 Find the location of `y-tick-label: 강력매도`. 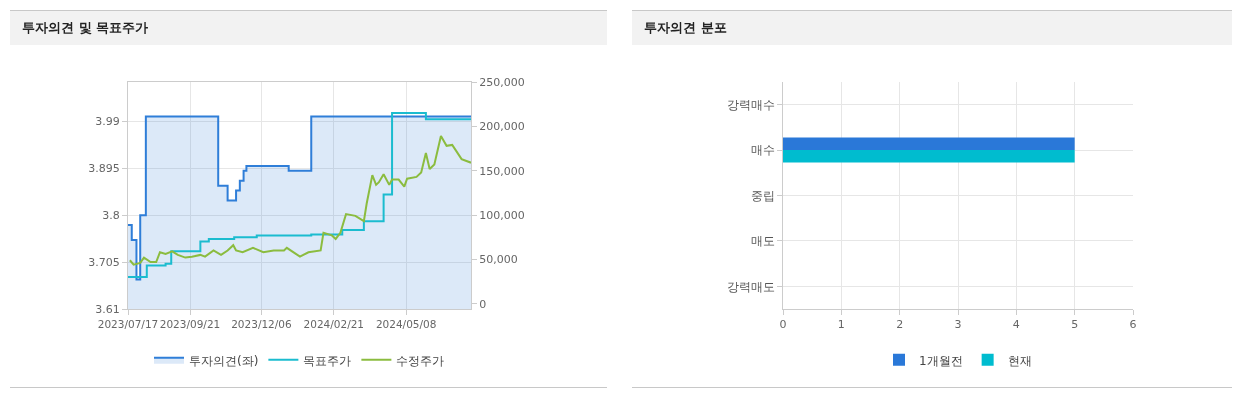

y-tick-label: 강력매도 is located at coordinates (750, 286).